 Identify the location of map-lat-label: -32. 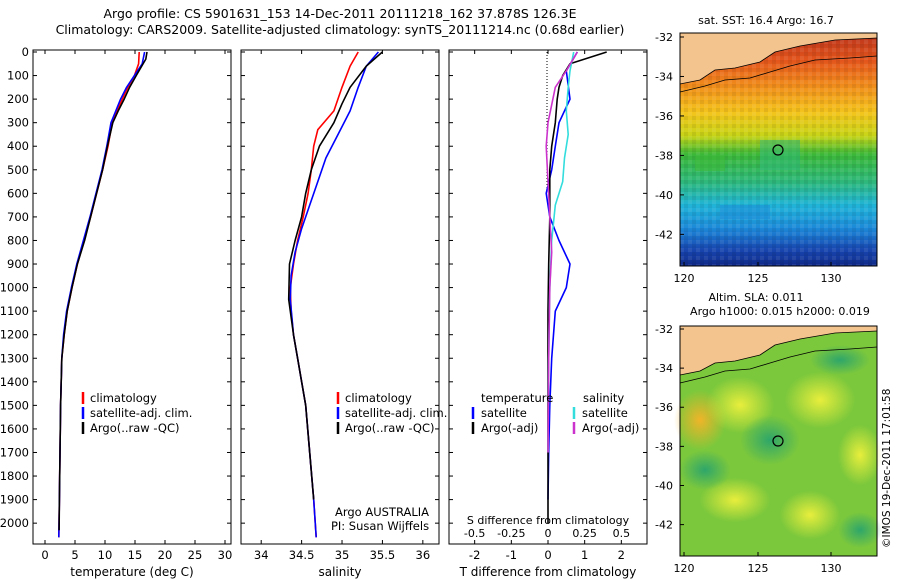
(664, 329).